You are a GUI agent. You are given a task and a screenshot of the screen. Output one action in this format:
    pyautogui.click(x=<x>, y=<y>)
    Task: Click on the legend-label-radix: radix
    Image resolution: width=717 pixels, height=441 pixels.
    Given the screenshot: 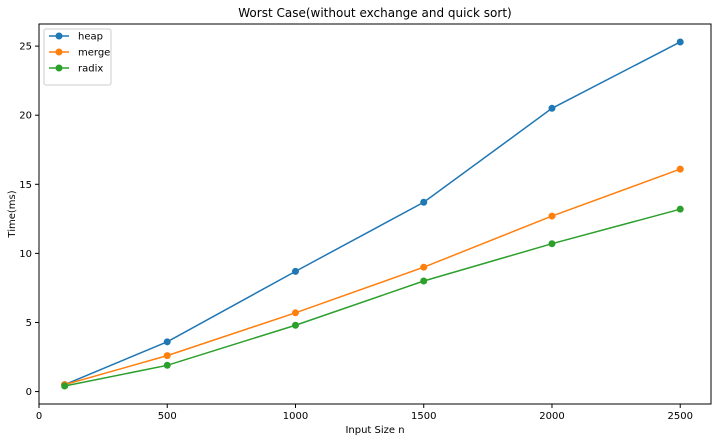 What is the action you would take?
    pyautogui.click(x=90, y=69)
    